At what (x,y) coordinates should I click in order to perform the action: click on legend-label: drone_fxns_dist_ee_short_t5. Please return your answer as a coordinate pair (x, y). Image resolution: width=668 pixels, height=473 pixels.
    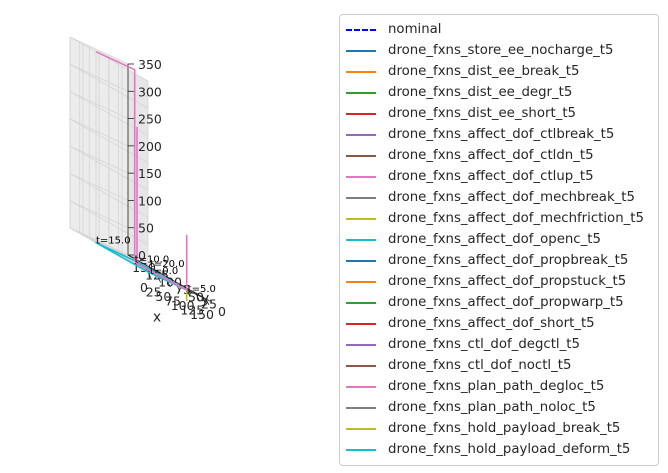
    Looking at the image, I should click on (482, 113).